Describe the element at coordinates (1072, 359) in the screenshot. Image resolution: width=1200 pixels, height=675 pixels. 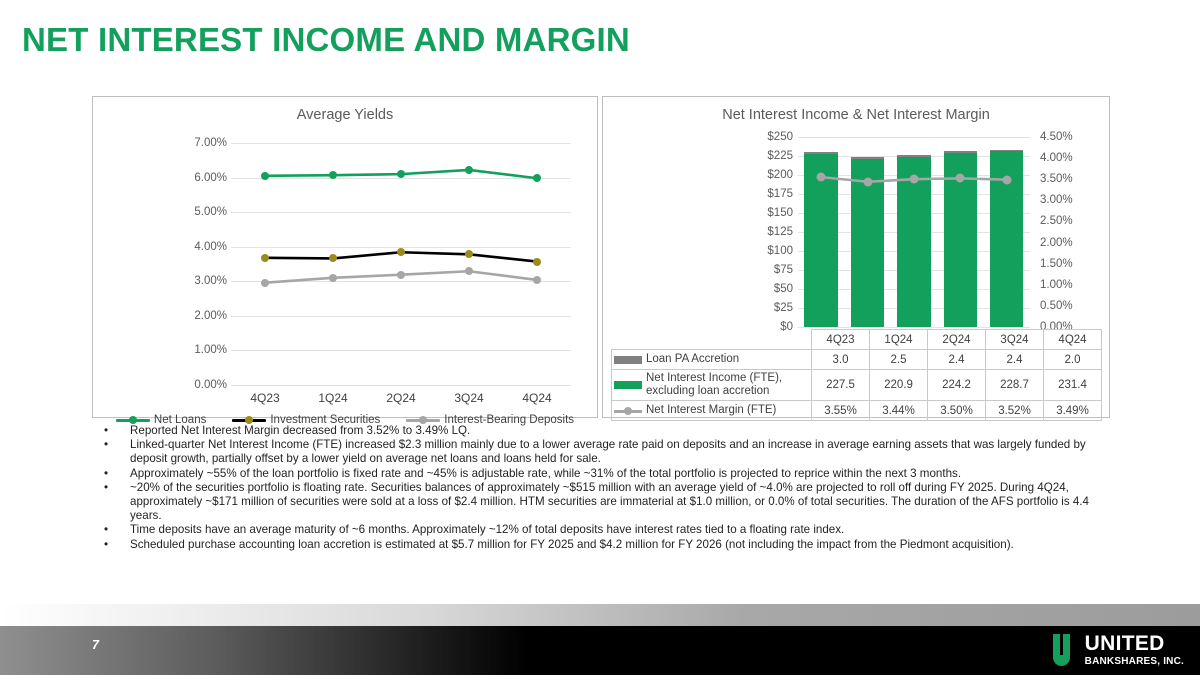
I see `table-cell: 2.0` at that location.